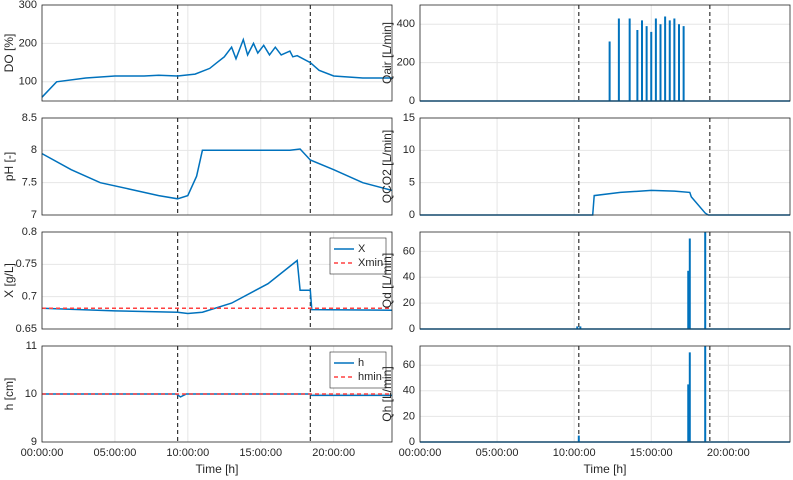 This screenshot has height=480, width=793. I want to click on legend-label: h, so click(361, 363).